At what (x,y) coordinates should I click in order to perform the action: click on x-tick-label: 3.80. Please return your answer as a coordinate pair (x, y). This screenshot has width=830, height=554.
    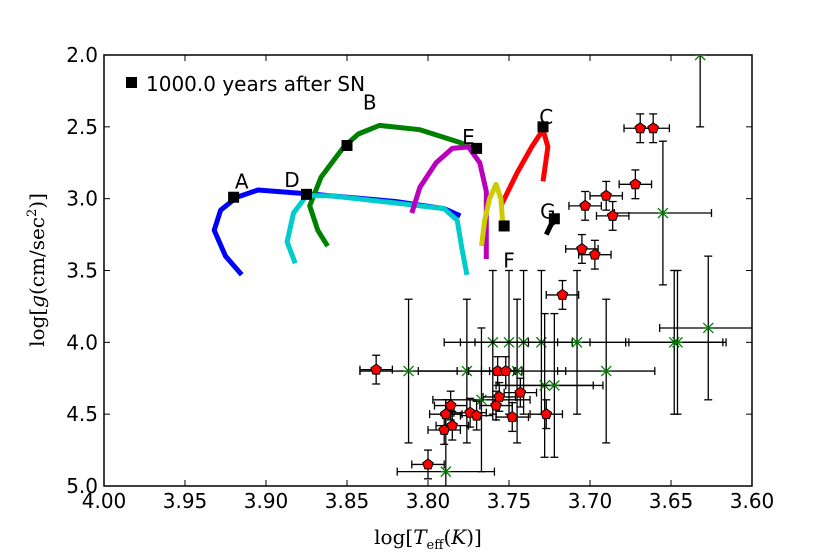
    Looking at the image, I should click on (428, 501).